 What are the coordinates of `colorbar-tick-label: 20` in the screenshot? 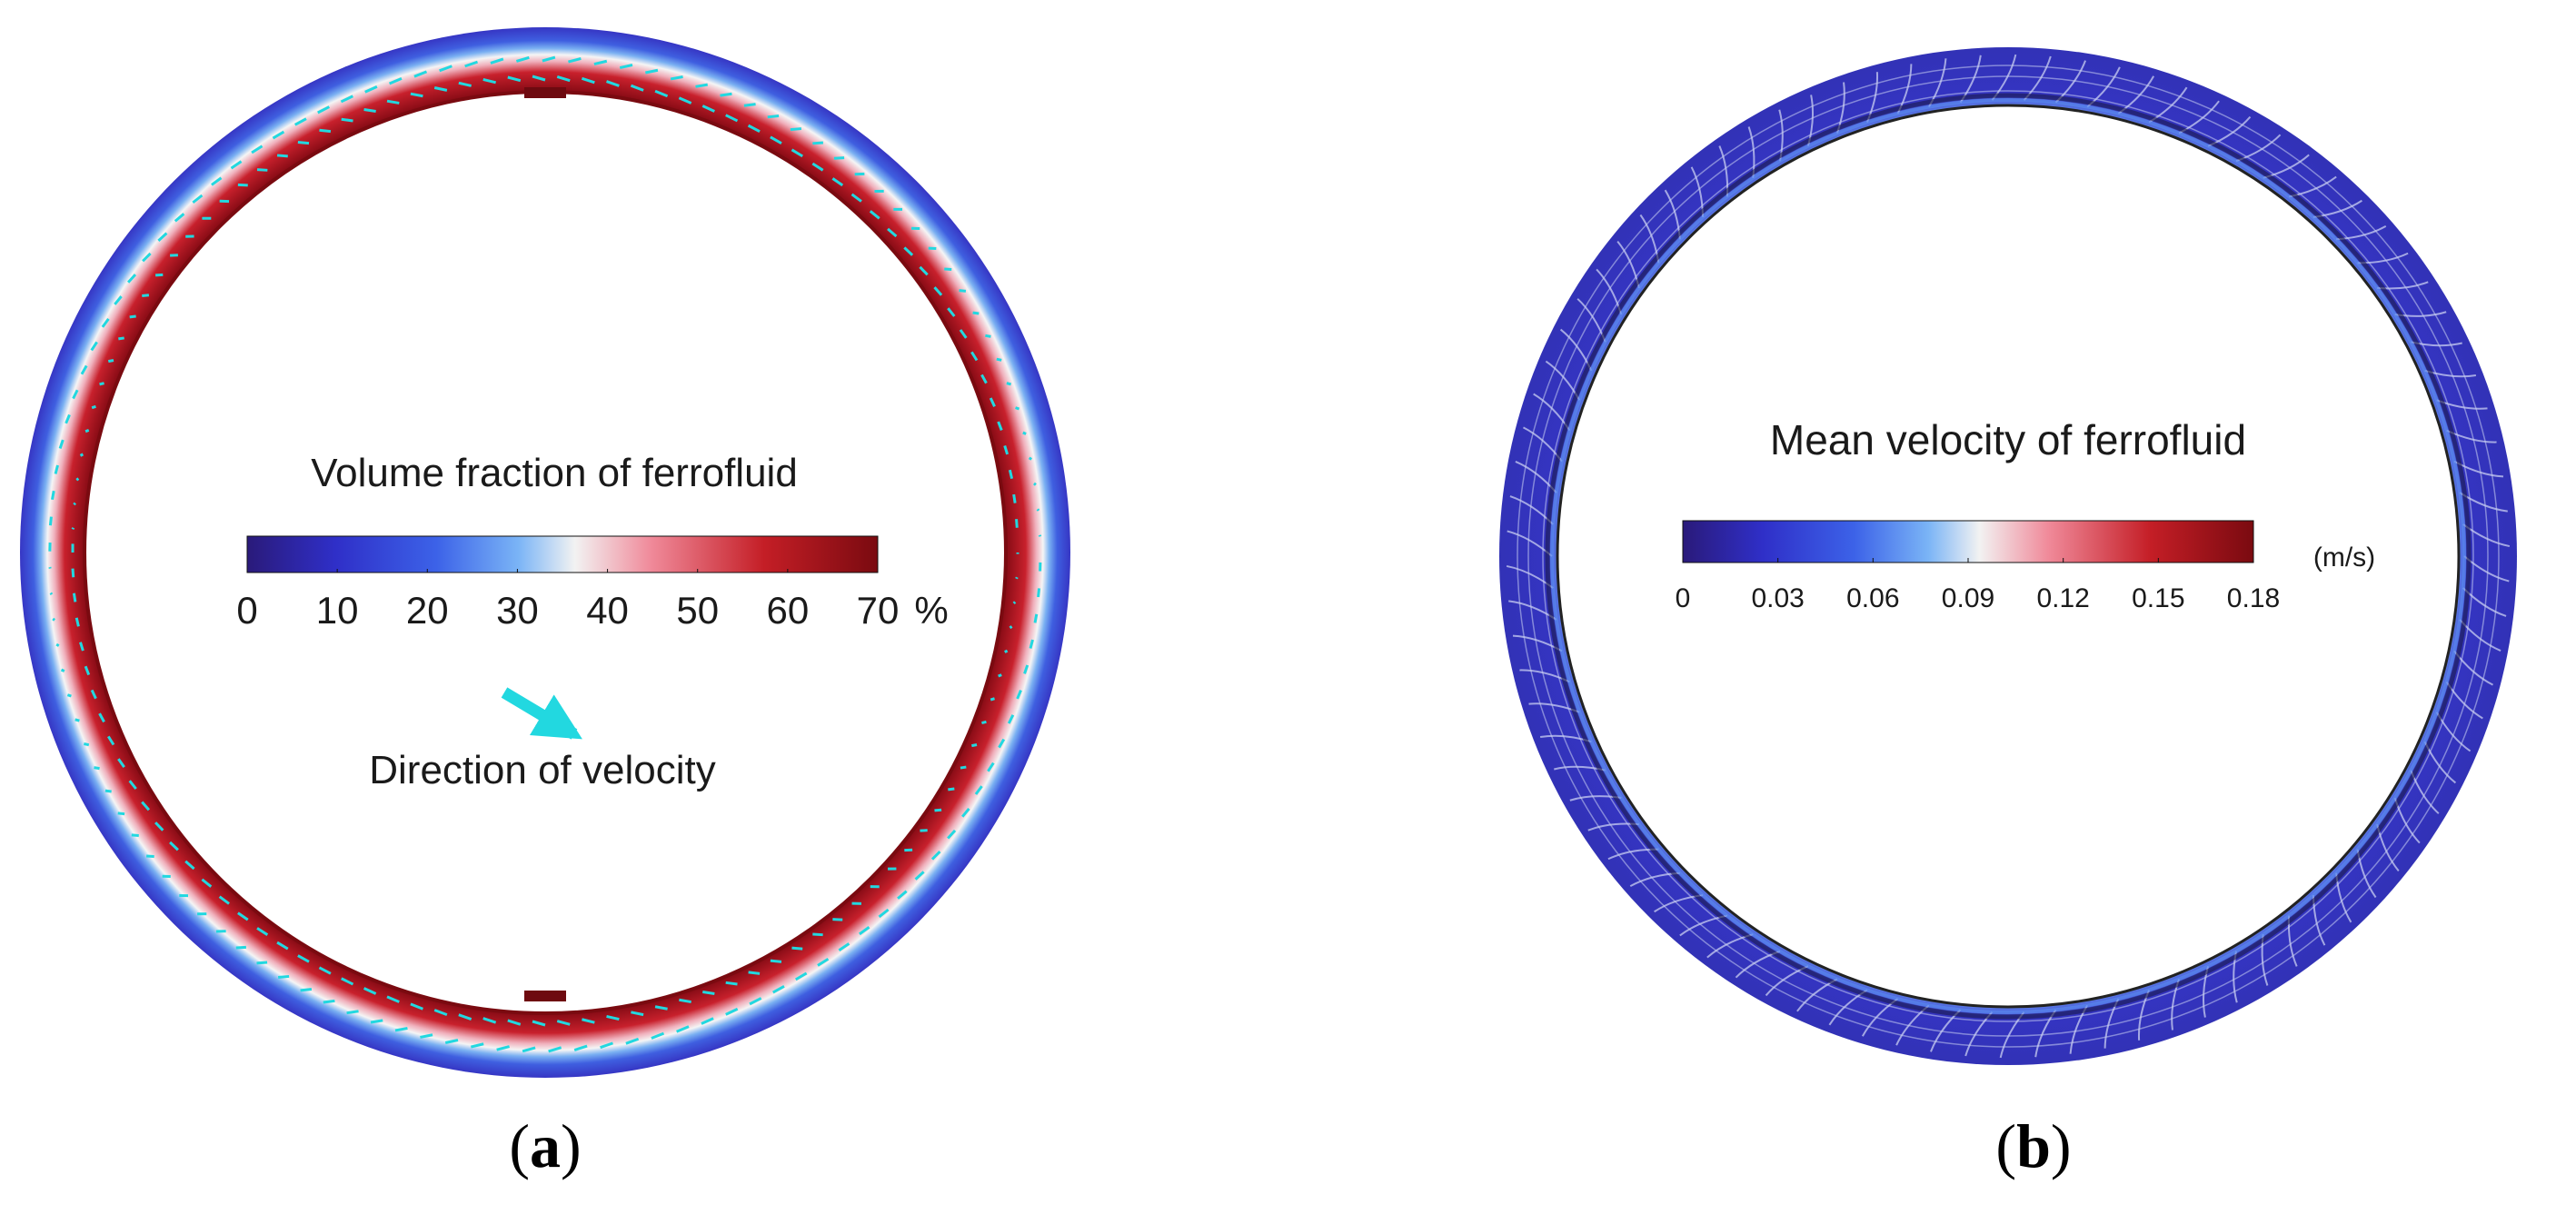 It's located at (427, 610).